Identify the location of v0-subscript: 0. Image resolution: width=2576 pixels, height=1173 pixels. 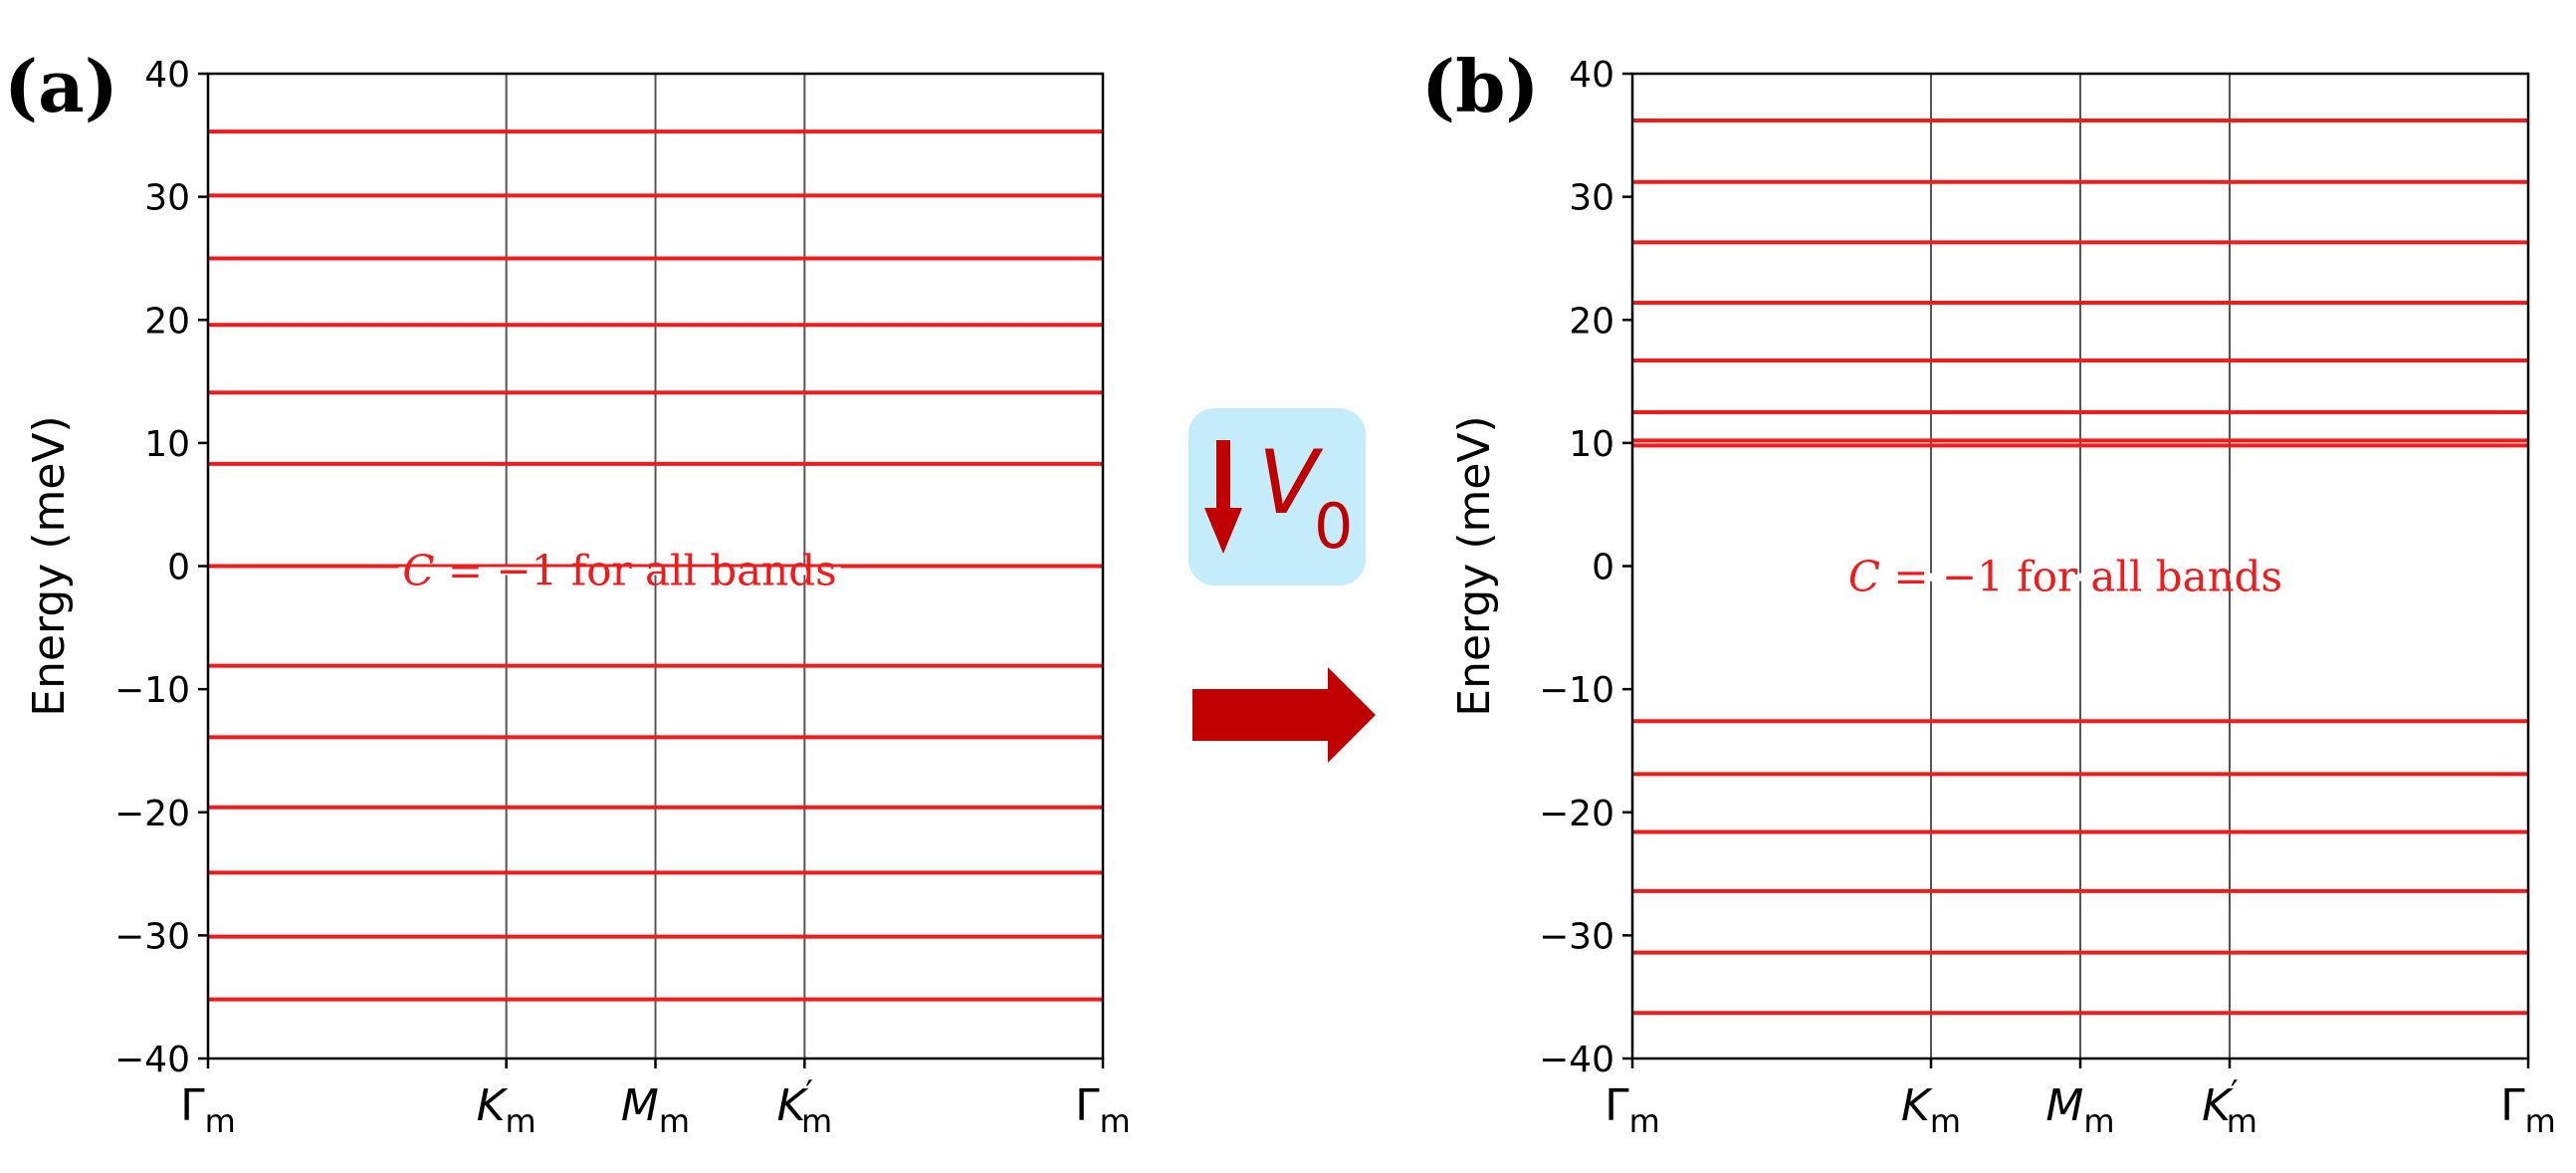
(1333, 527).